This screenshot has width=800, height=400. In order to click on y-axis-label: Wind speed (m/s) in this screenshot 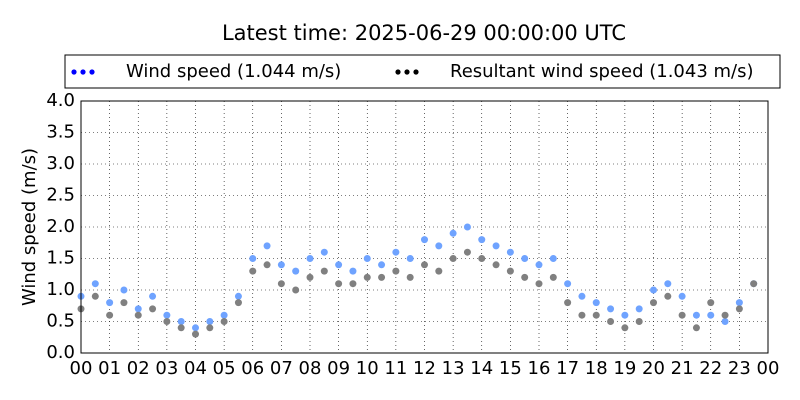, I will do `click(29, 227)`.